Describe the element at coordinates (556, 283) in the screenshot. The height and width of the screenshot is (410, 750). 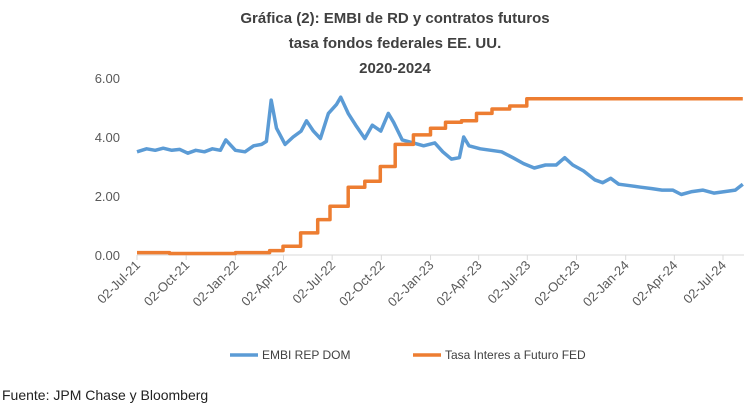
I see `x-tick-label: 02-Oct-23` at that location.